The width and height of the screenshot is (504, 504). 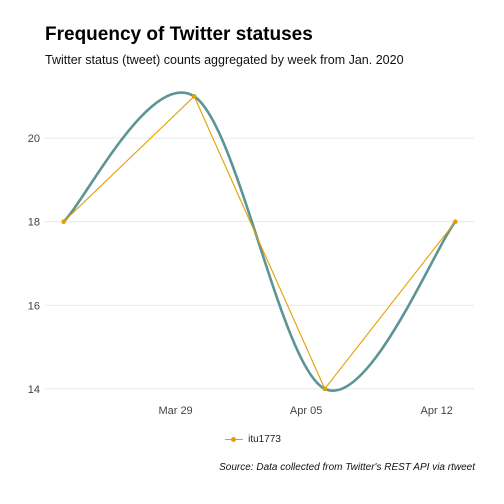 I want to click on x-axis-ticks: Mar 29 Apr 05 Apr 12, so click(x=305, y=411).